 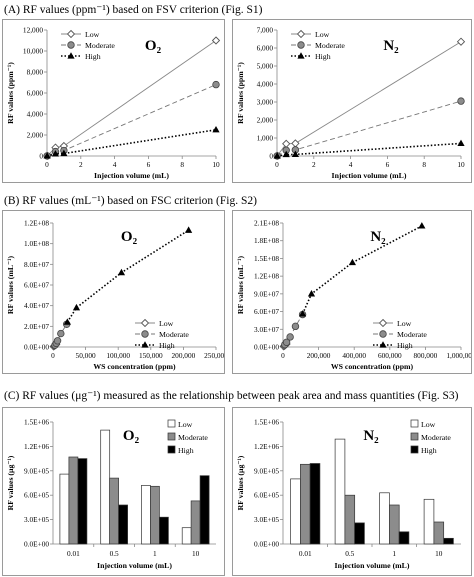 What do you see at coordinates (129, 237) in the screenshot?
I see `chart-title: O₂` at bounding box center [129, 237].